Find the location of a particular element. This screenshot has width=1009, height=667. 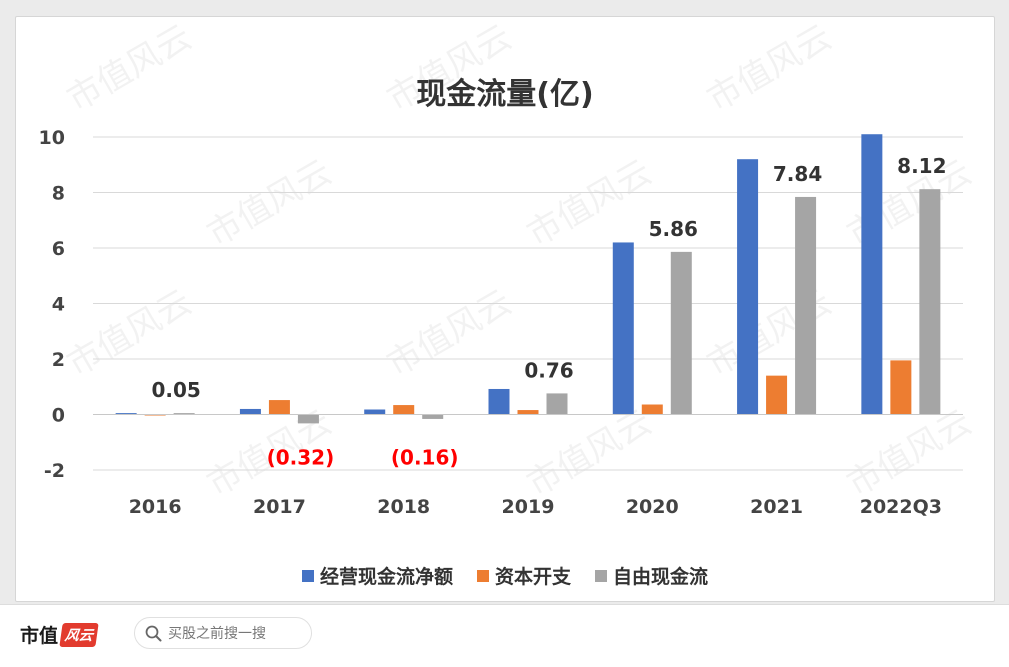

data-label: 8.12 is located at coordinates (921, 166).